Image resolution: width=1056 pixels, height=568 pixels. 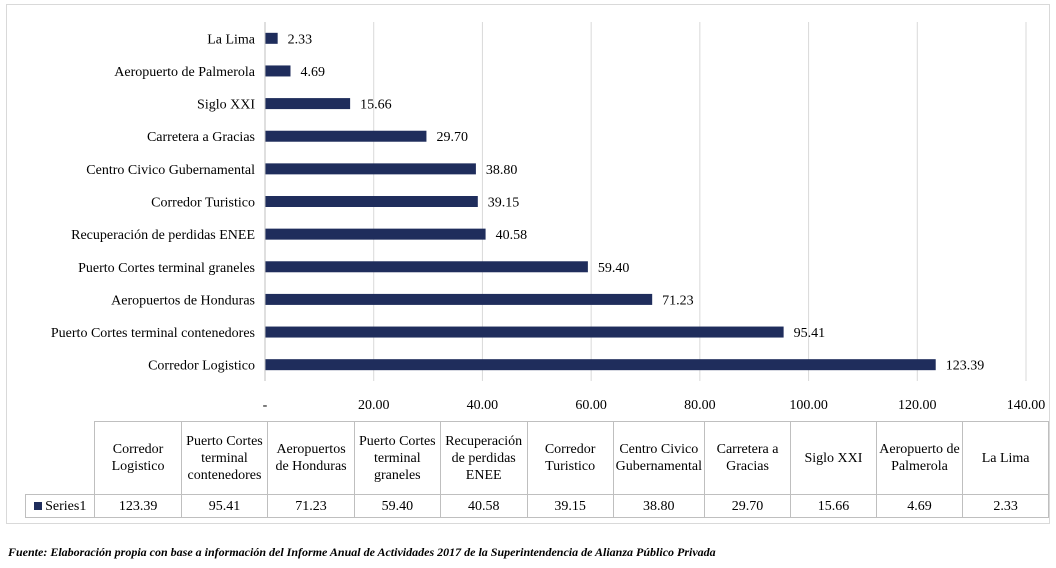 What do you see at coordinates (591, 405) in the screenshot?
I see `x-tick-label: 60.00` at bounding box center [591, 405].